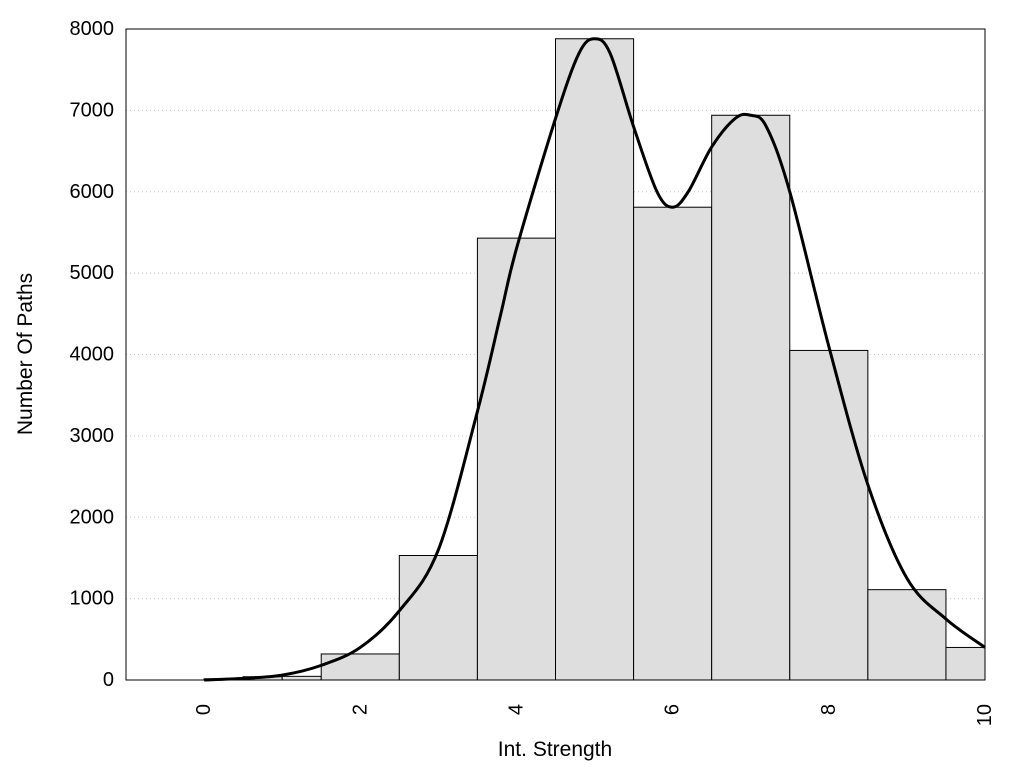  Describe the element at coordinates (985, 715) in the screenshot. I see `x-tick-label-10: 10` at that location.